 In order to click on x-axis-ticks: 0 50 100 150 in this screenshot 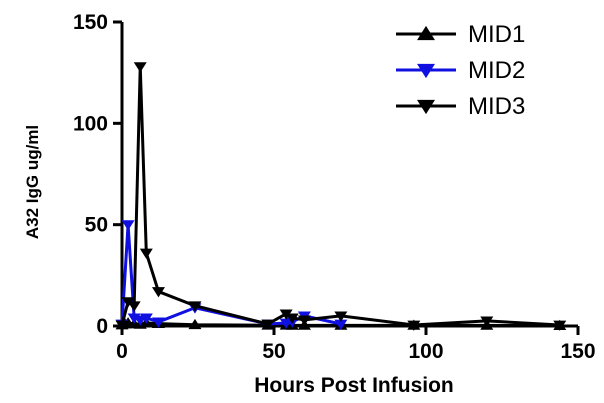, I will do `click(356, 344)`.